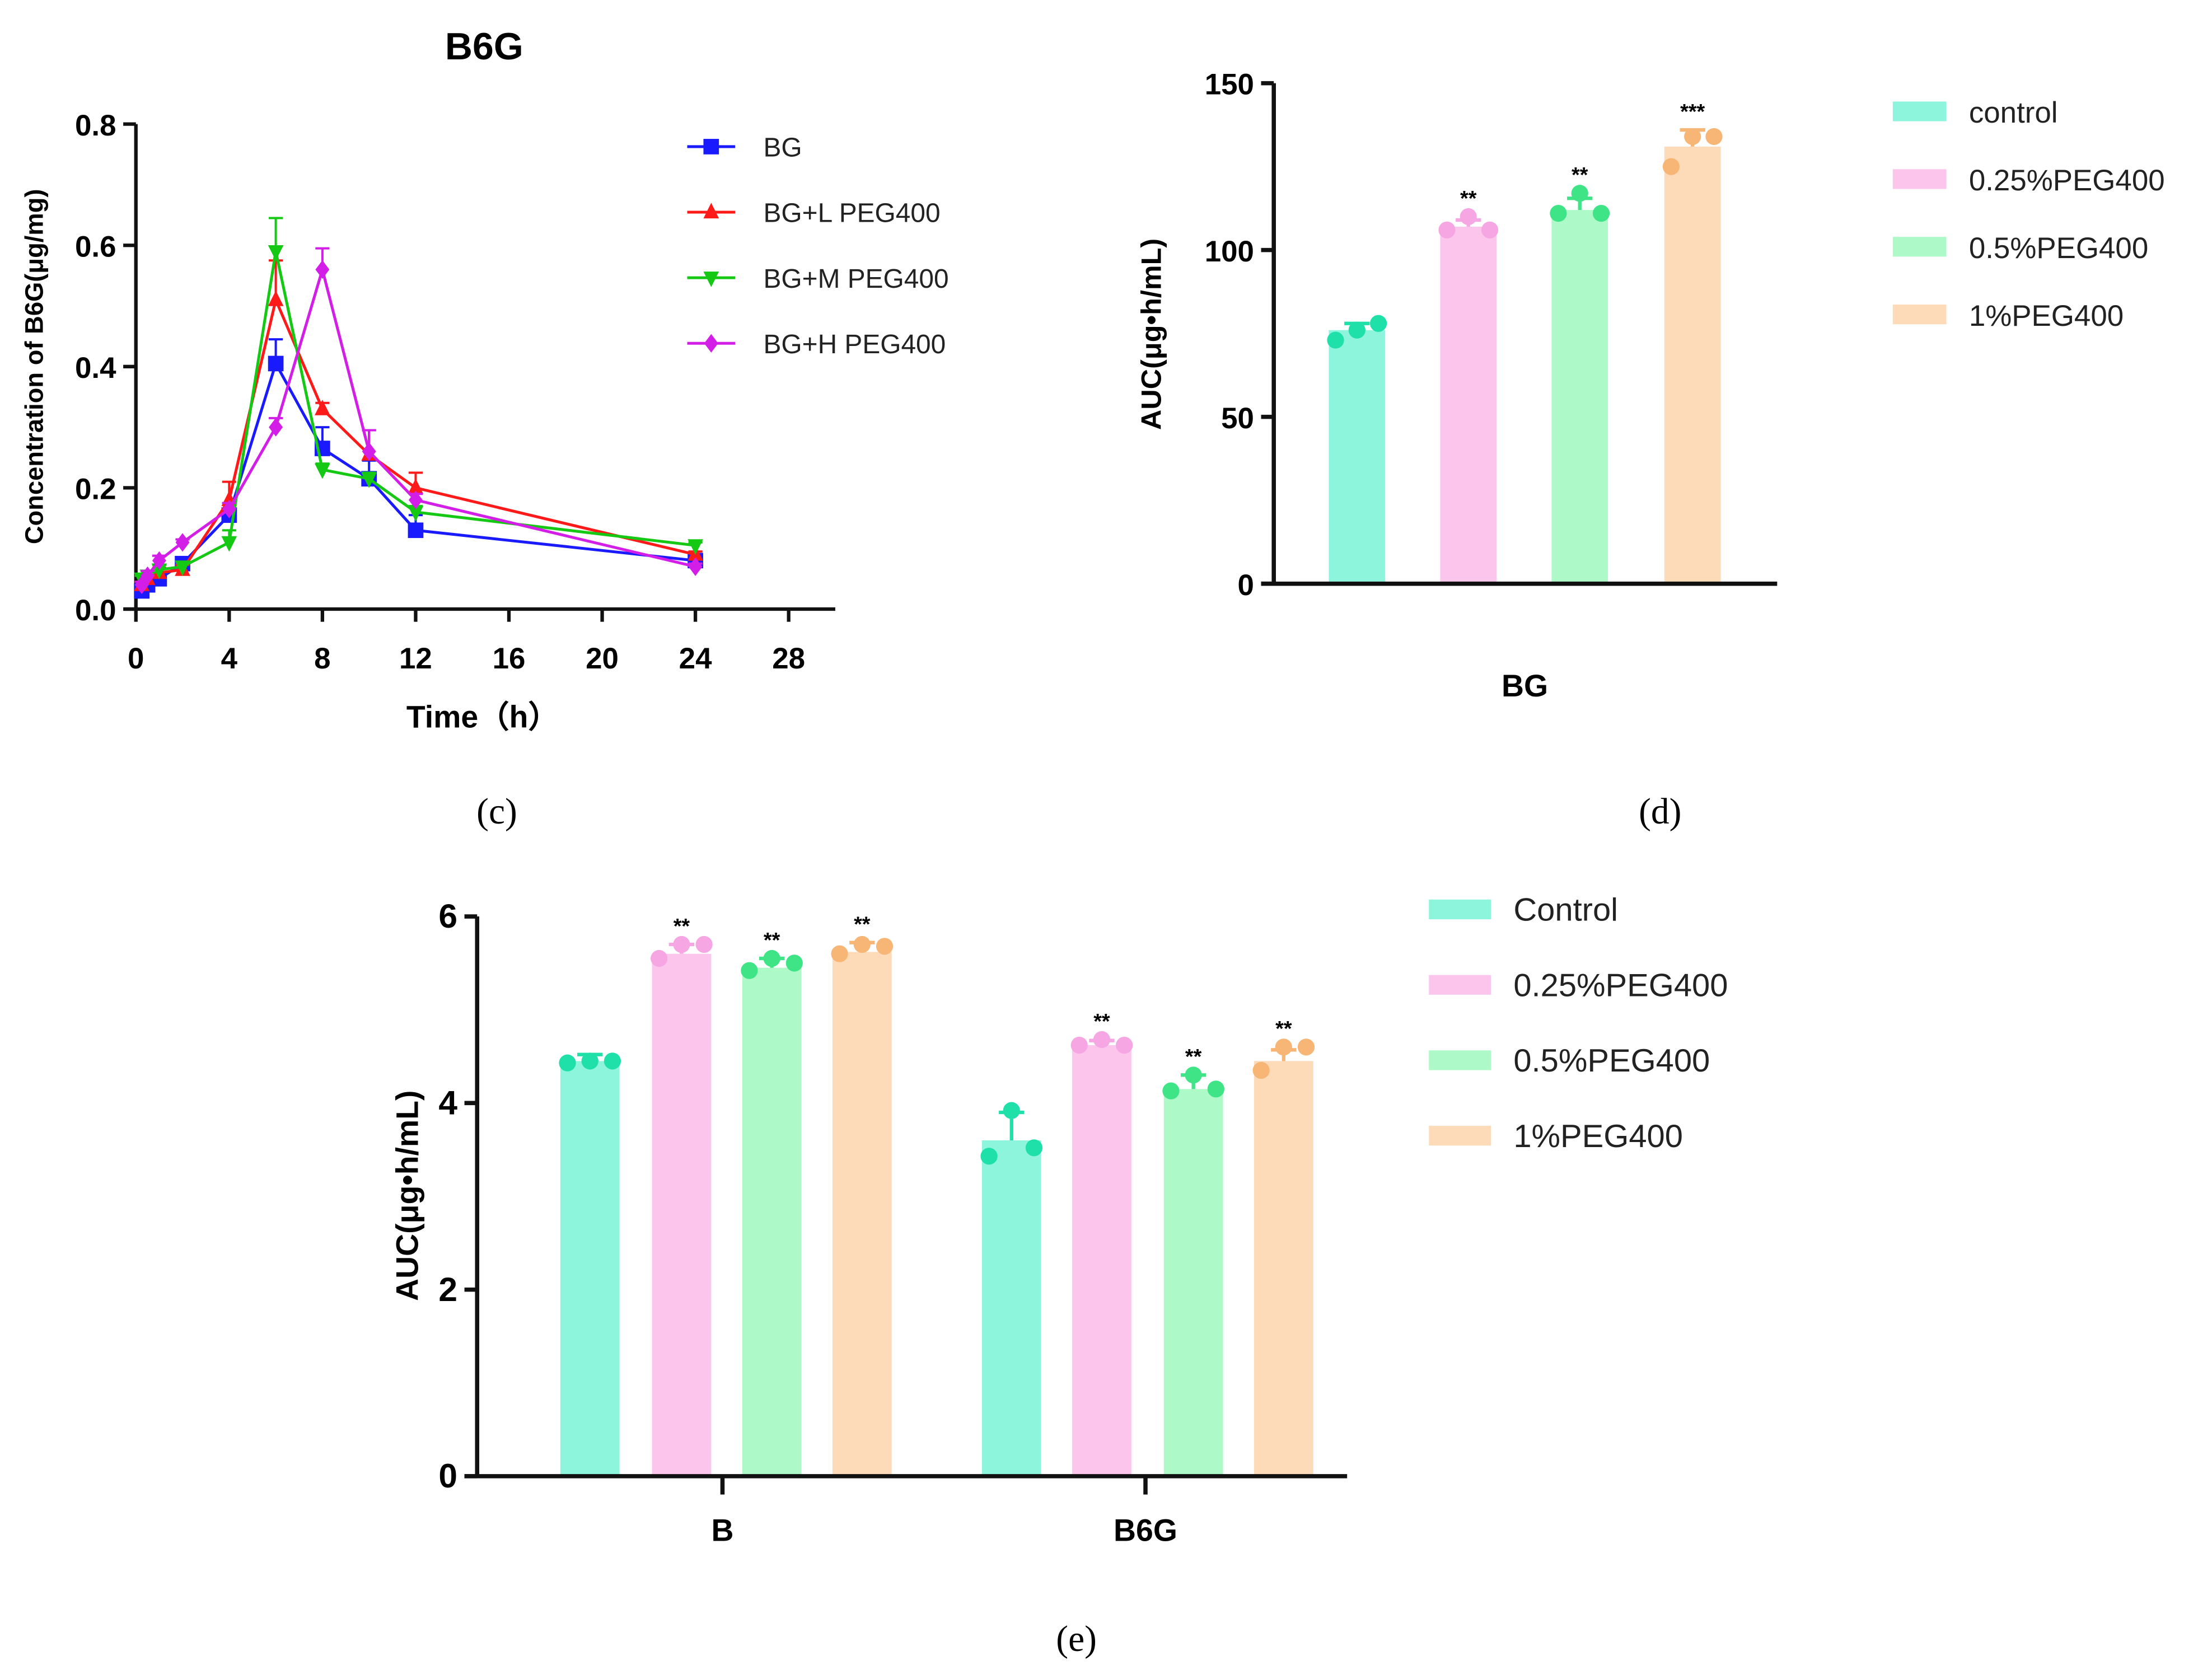 The width and height of the screenshot is (2212, 1675). I want to click on bar-group-b6g-1: **, so click(1101, 1243).